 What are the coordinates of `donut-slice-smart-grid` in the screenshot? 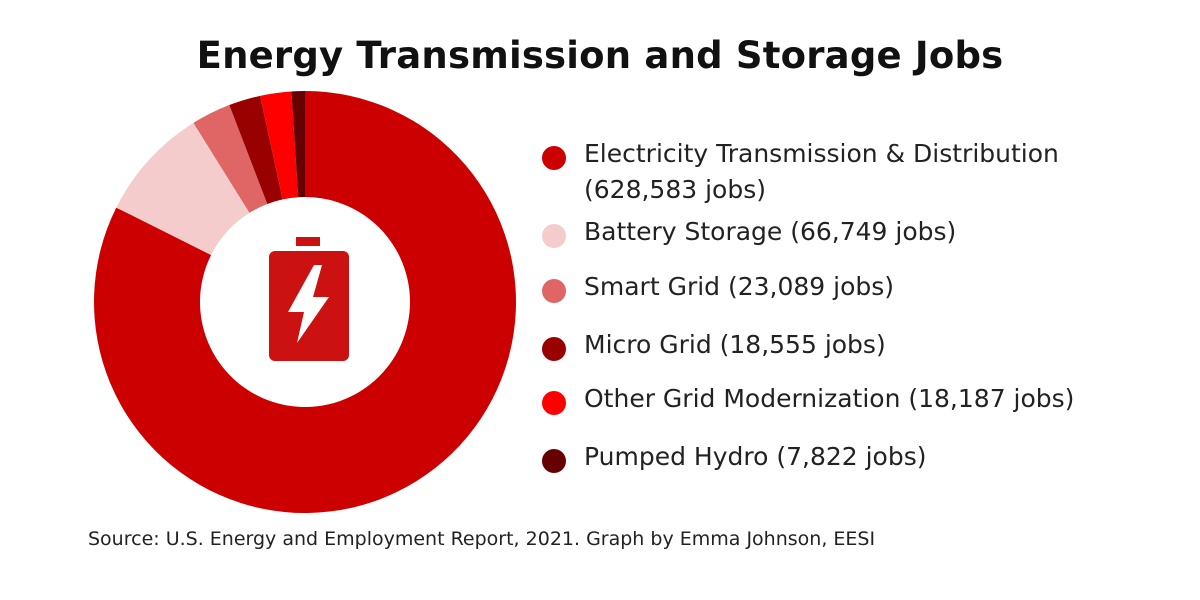 It's located at (230, 159).